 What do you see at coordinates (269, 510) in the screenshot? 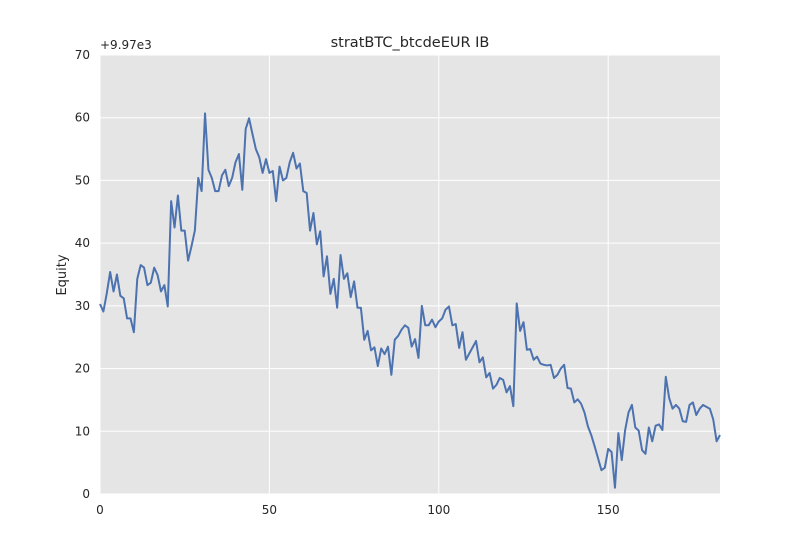
I see `x-tick-label: 50` at bounding box center [269, 510].